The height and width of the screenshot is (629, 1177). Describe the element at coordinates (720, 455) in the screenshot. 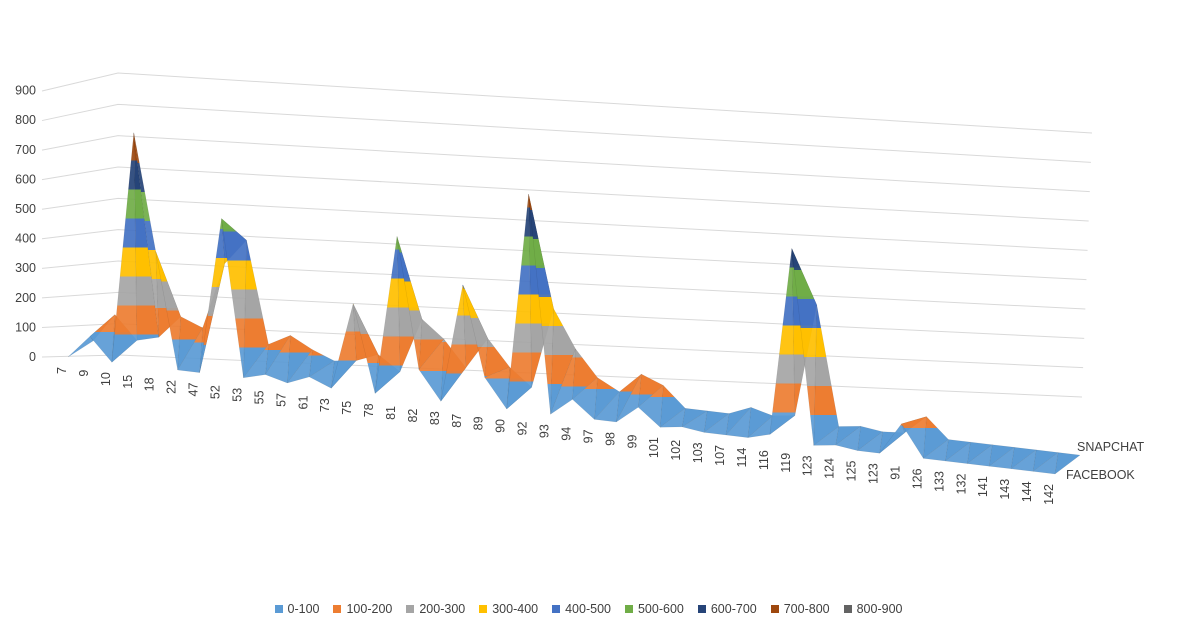

I see `x-tick-label: 107` at that location.